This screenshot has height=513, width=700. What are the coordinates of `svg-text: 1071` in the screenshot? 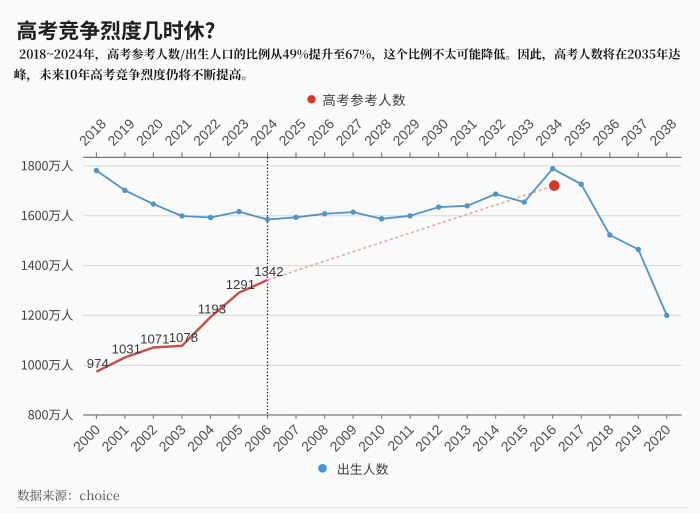 It's located at (154, 339).